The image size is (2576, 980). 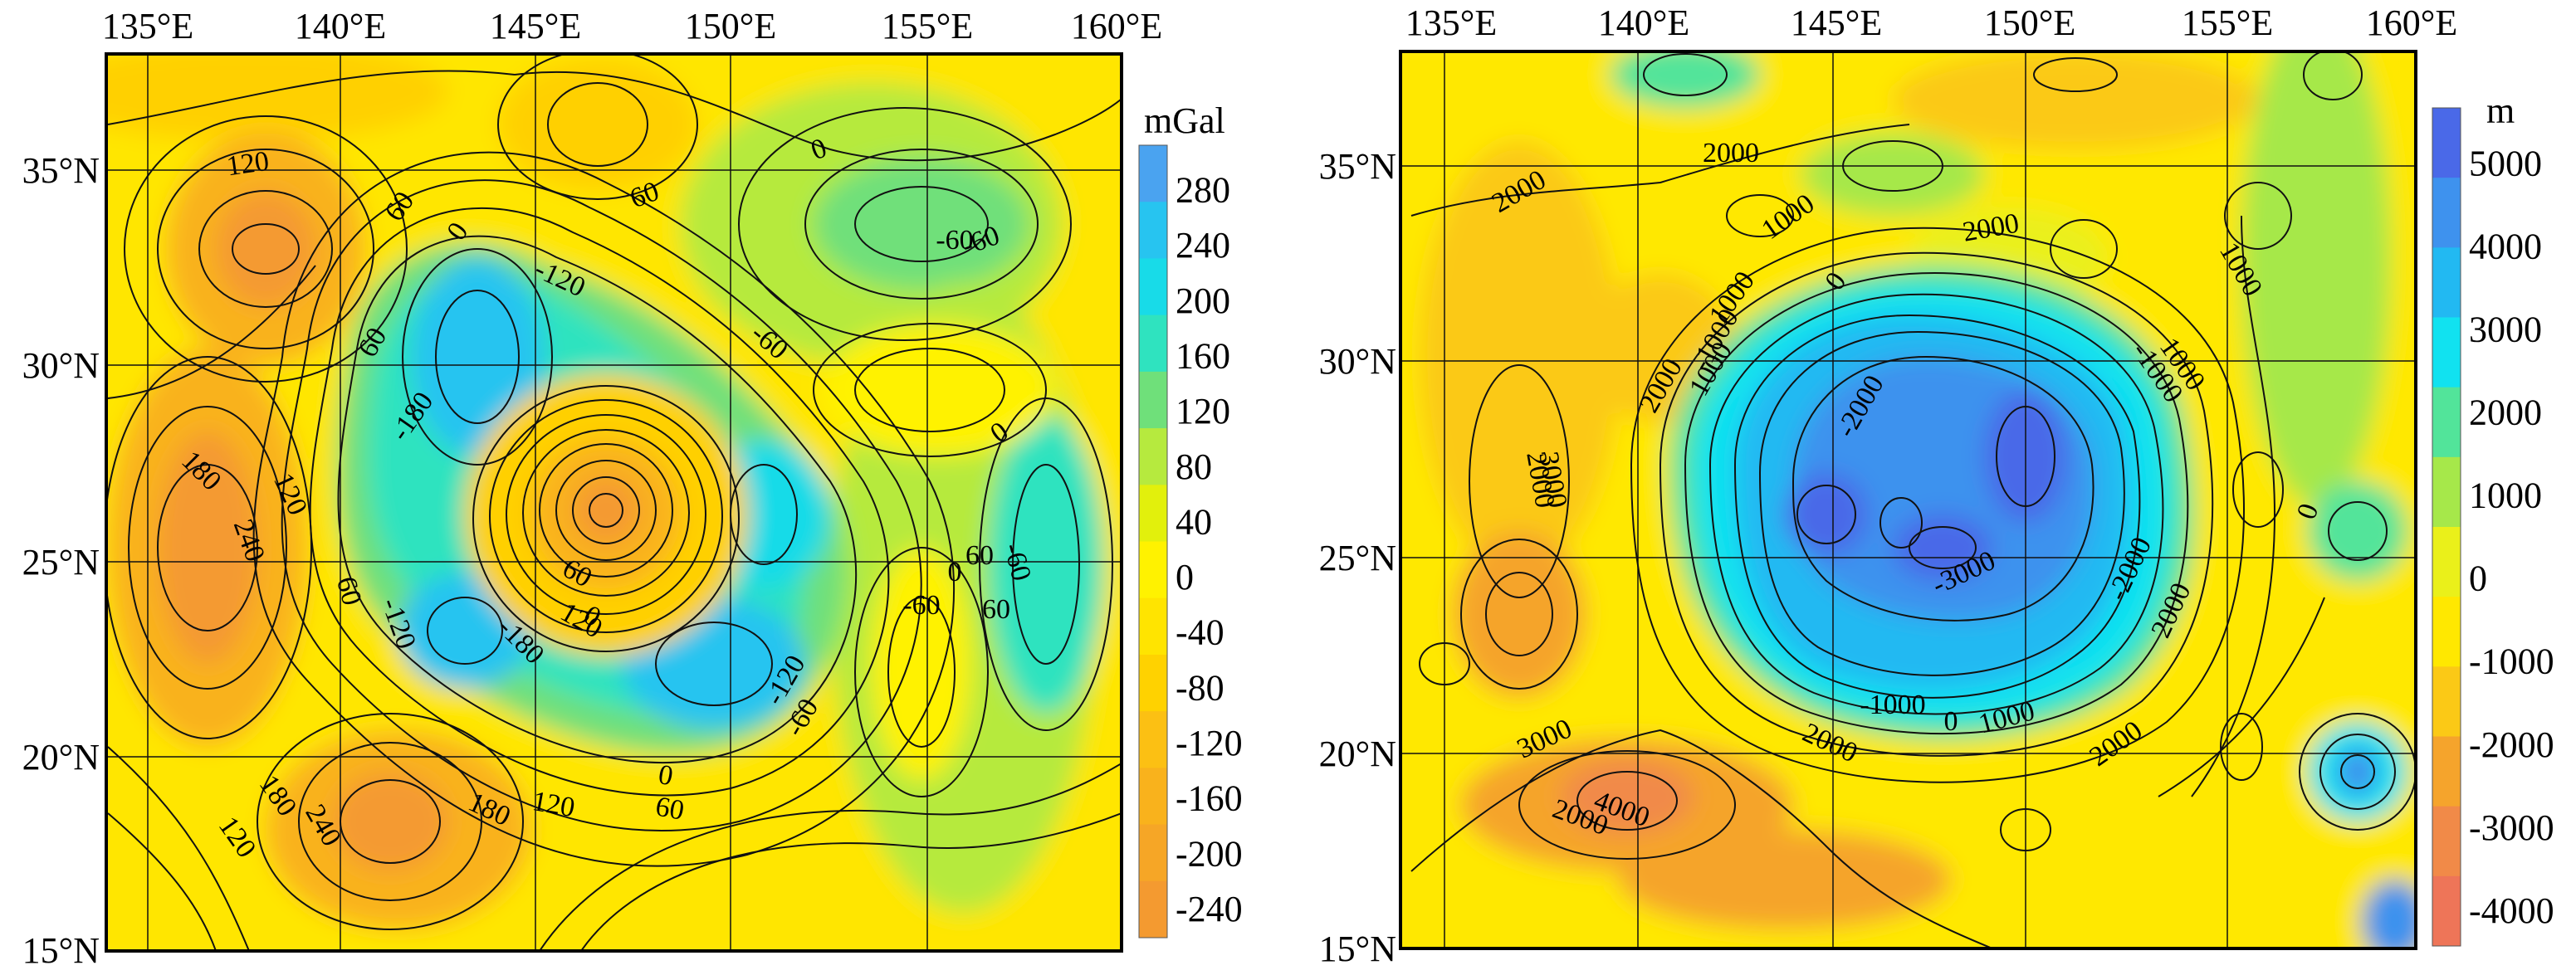 I want to click on gravity-y-axis: 35°N 30°N 25°N 20°N 15°N, so click(x=61, y=560).